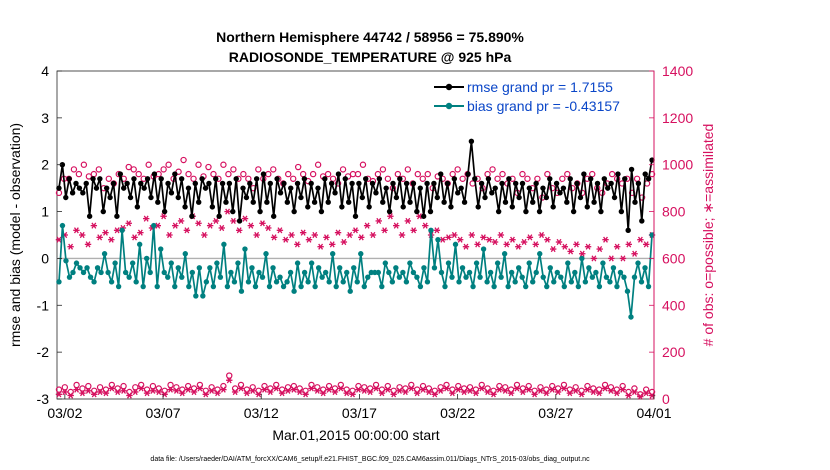 This screenshot has height=470, width=830. What do you see at coordinates (449, 87) in the screenshot?
I see `legend-rmse-marker` at bounding box center [449, 87].